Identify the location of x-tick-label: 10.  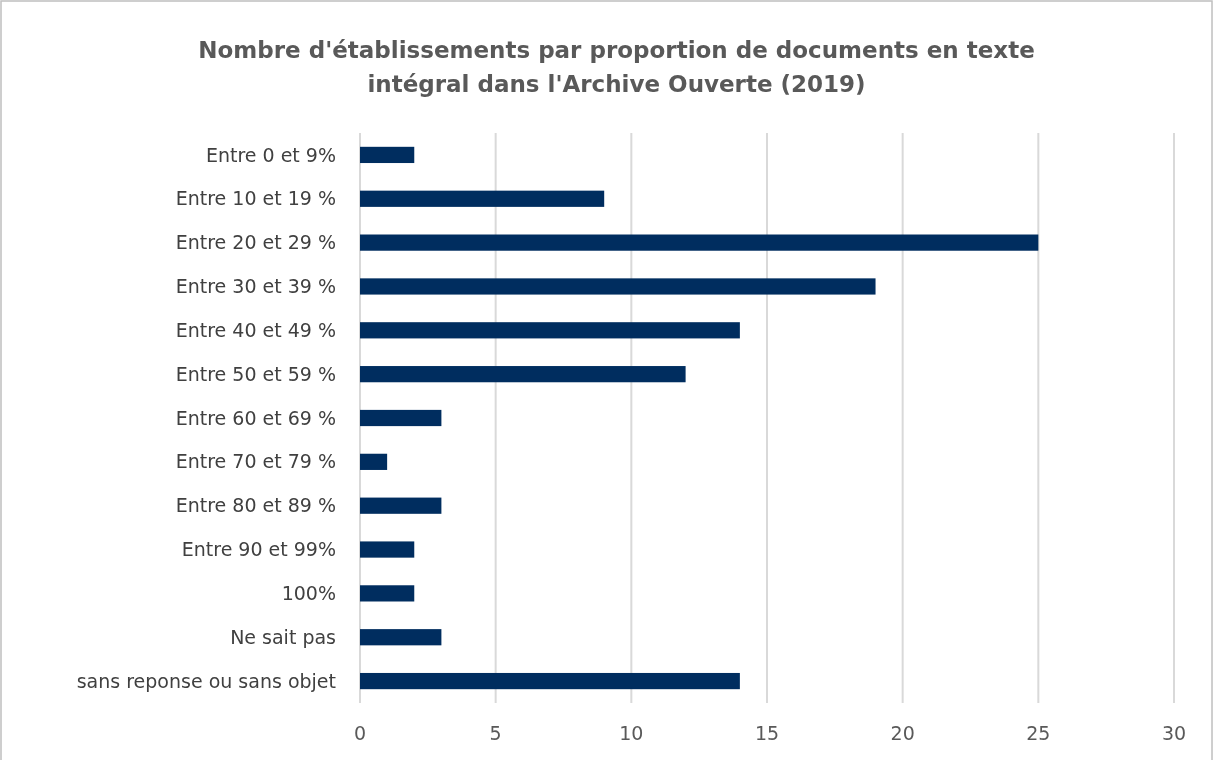
(631, 733).